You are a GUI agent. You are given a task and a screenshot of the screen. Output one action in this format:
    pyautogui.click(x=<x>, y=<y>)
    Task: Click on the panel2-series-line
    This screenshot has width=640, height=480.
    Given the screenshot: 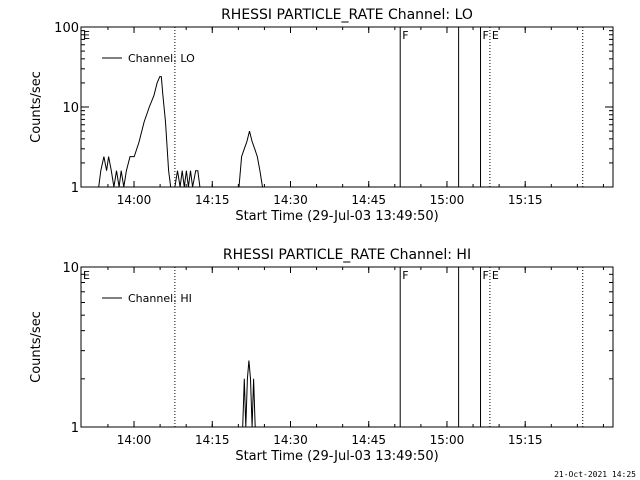 What is the action you would take?
    pyautogui.click(x=250, y=394)
    